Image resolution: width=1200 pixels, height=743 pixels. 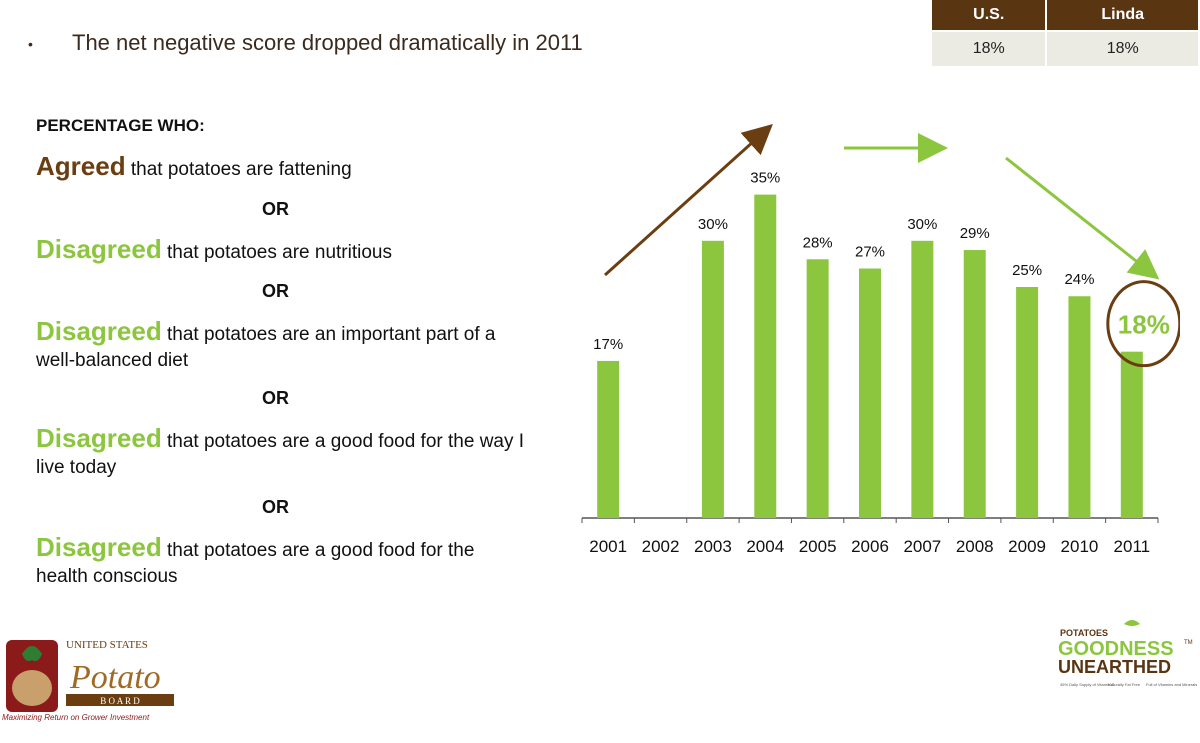 I want to click on data-label: 24%, so click(x=1079, y=279).